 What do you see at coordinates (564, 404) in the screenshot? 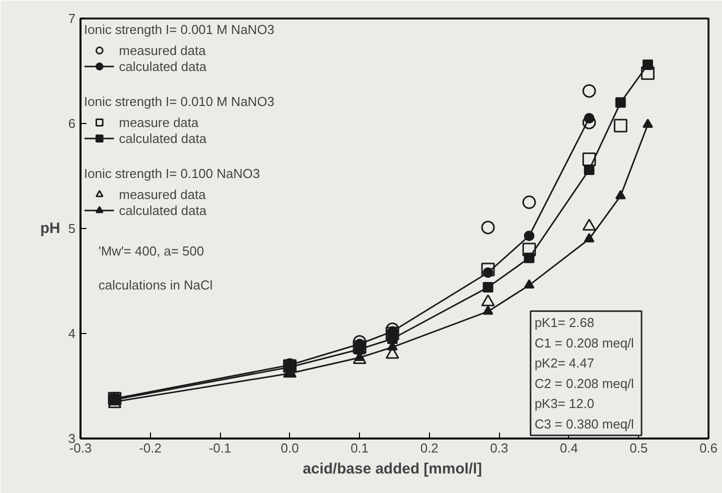
I see `annotation: pK3= 12.0` at bounding box center [564, 404].